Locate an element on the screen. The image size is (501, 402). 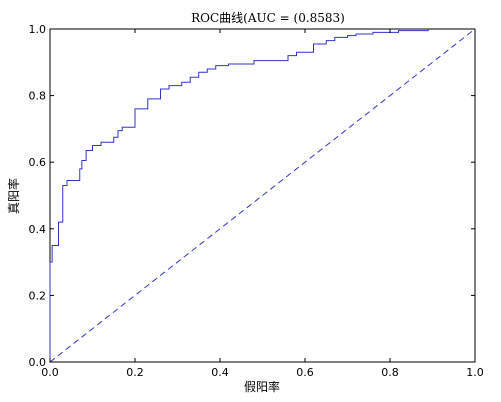
x-tick-label: 0.8 is located at coordinates (390, 372).